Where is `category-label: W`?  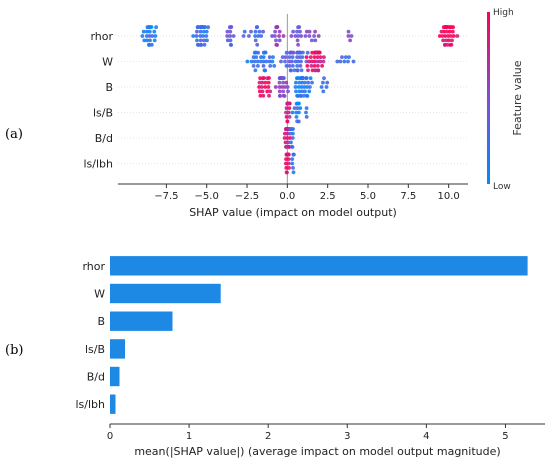
category-label: W is located at coordinates (99, 294).